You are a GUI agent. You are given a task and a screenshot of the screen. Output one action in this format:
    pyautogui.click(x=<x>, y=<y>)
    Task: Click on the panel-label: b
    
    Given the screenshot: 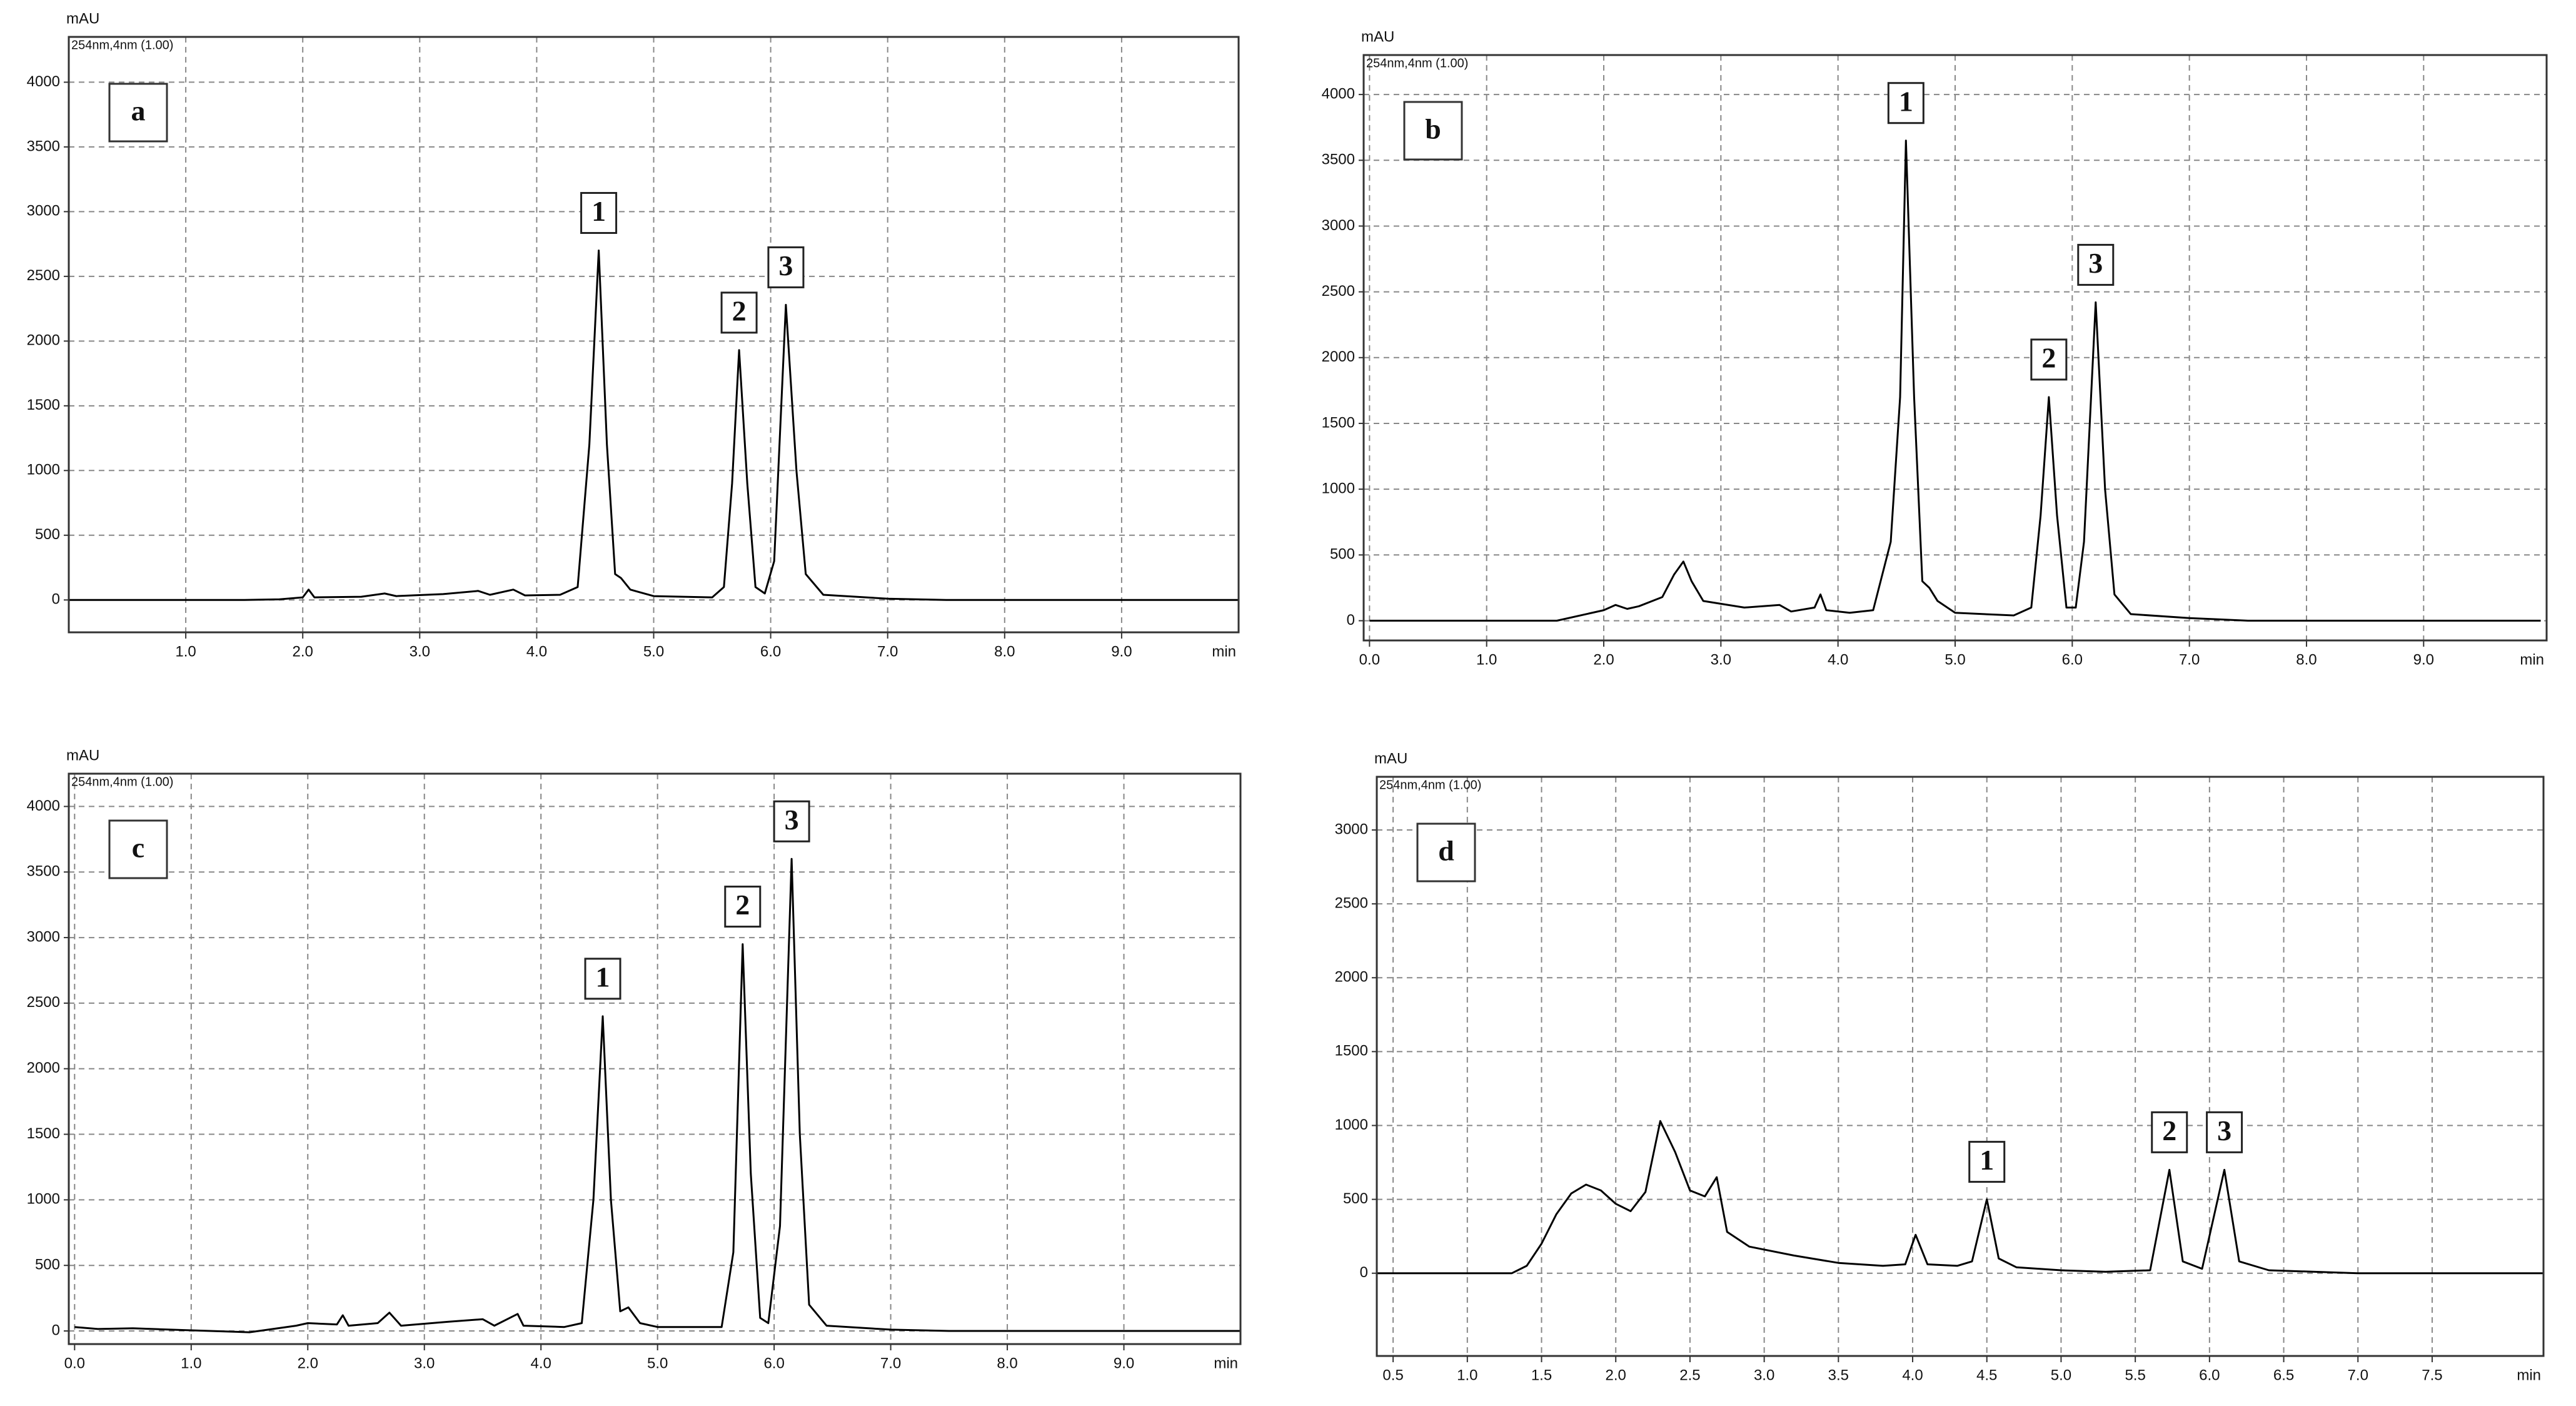 What is the action you would take?
    pyautogui.click(x=1433, y=129)
    